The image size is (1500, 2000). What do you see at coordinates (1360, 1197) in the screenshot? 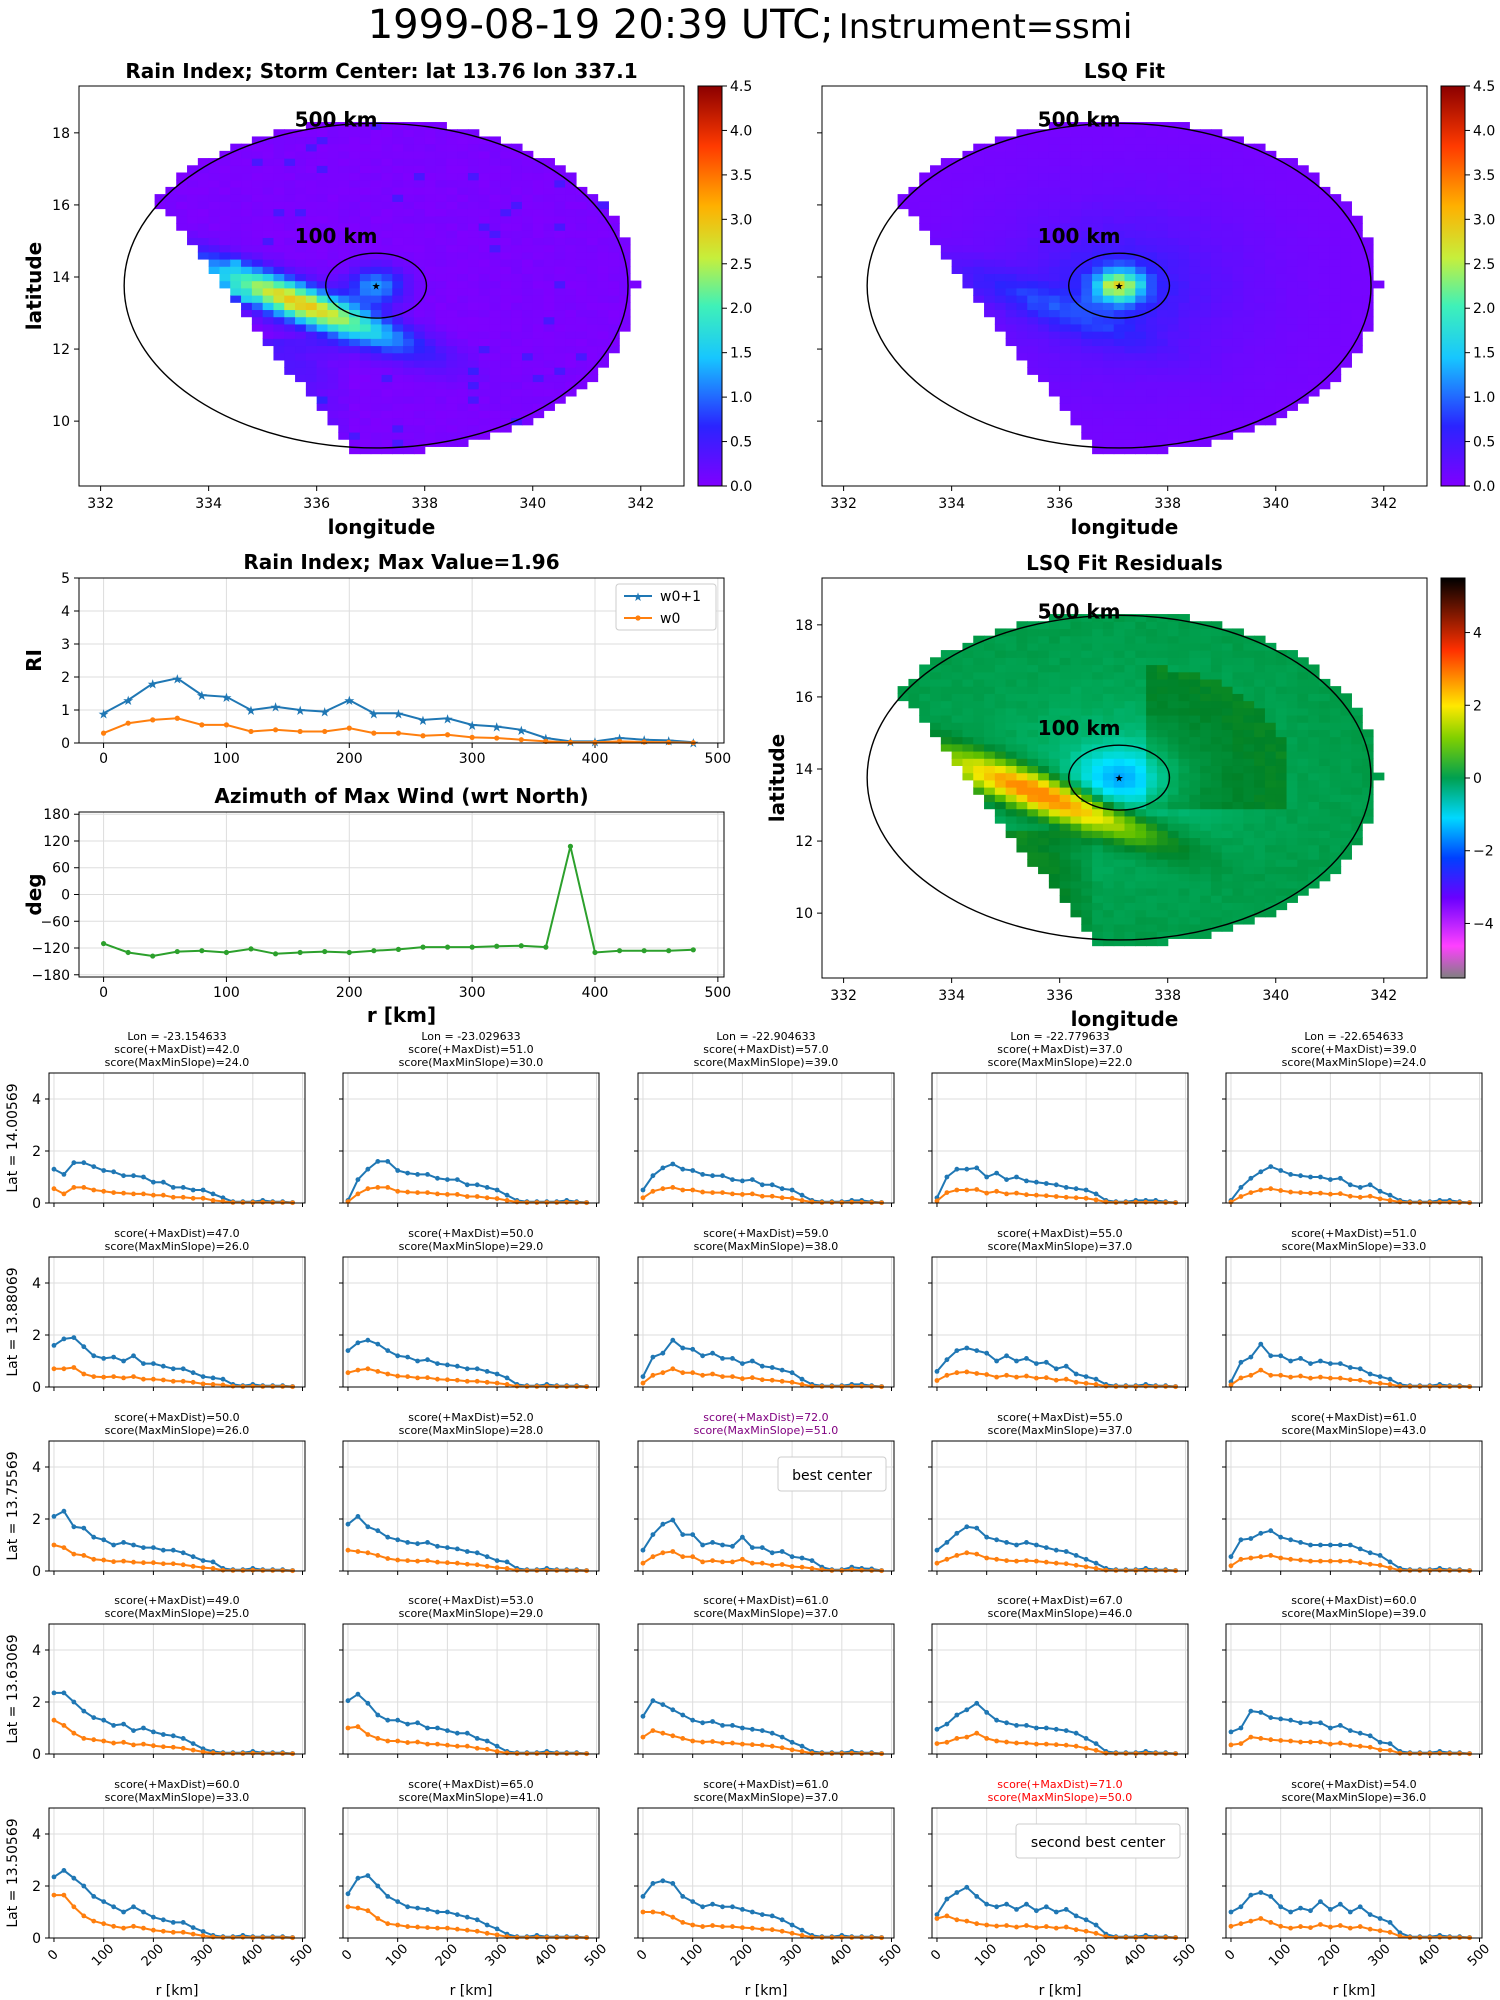
I see `cell-r0-c4-series-w0-point` at bounding box center [1360, 1197].